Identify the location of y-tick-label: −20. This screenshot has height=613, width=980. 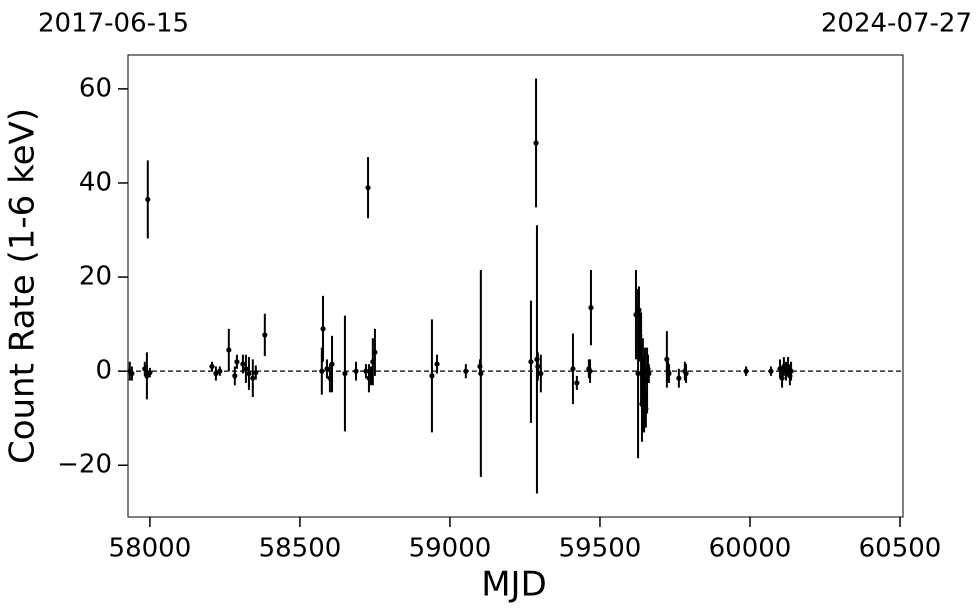
(84, 465).